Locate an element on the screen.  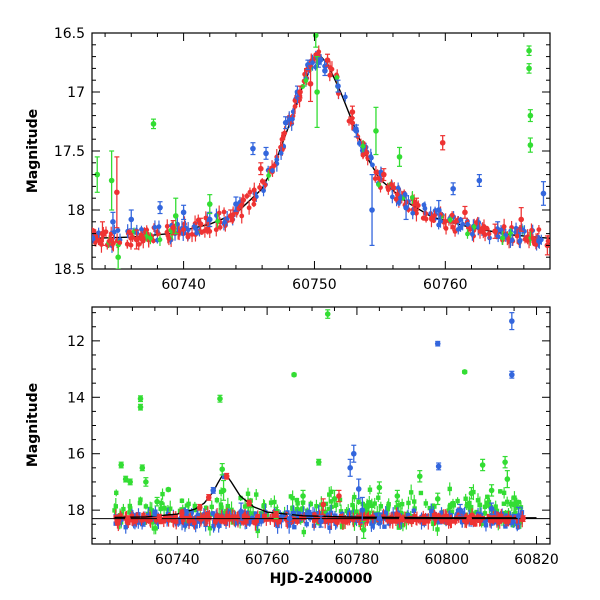
bottom-y-tick-label: 14 is located at coordinates (76, 398).